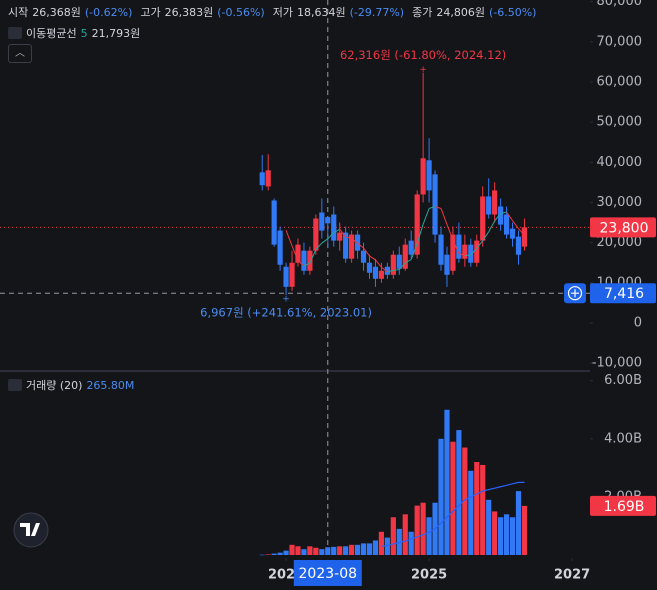 The height and width of the screenshot is (590, 657). I want to click on y-tick-label: 30,000, so click(620, 202).